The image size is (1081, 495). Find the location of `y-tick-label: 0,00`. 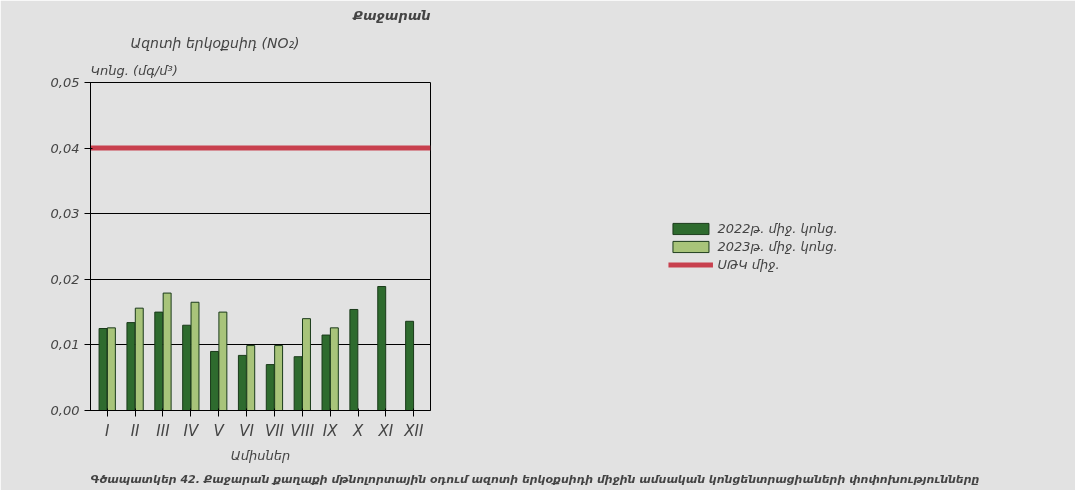

y-tick-label: 0,00 is located at coordinates (65, 410).